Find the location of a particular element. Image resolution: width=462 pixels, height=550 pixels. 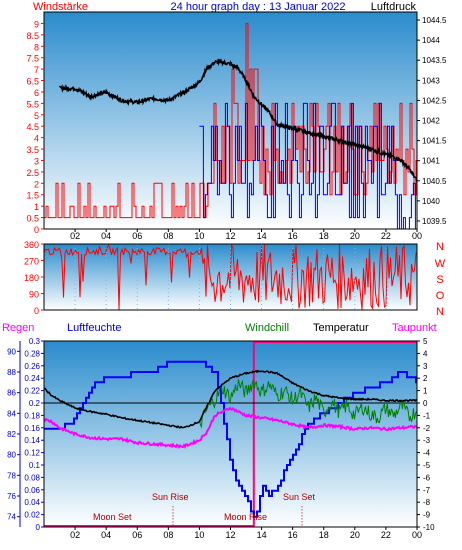

x-tick-label: 02 is located at coordinates (75, 236).